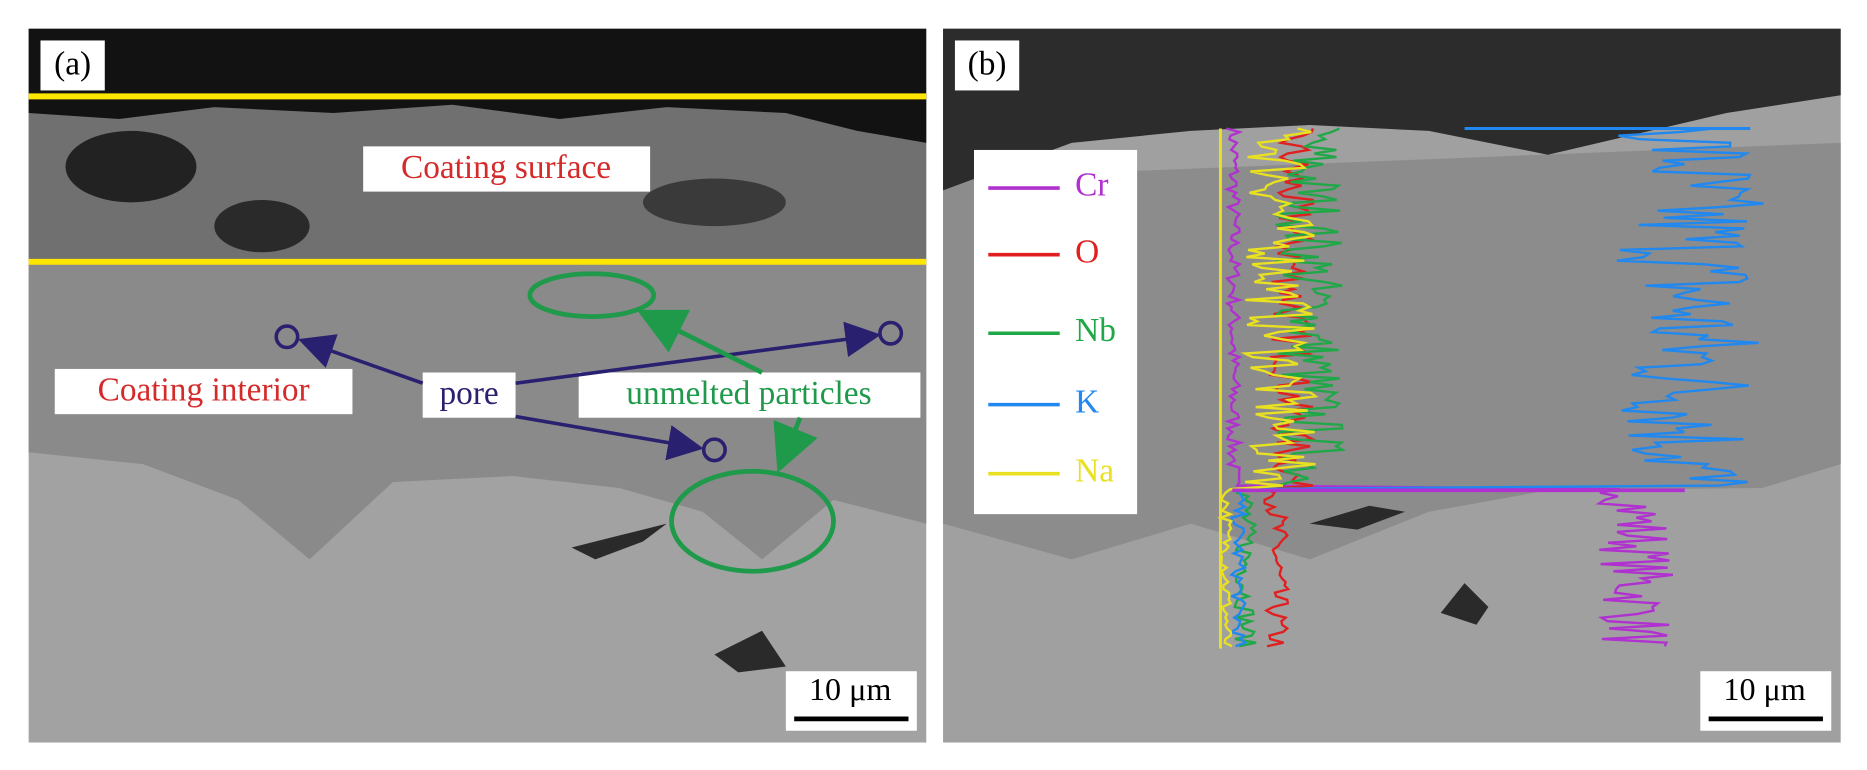  What do you see at coordinates (1091, 185) in the screenshot?
I see `legend-label: Cr` at bounding box center [1091, 185].